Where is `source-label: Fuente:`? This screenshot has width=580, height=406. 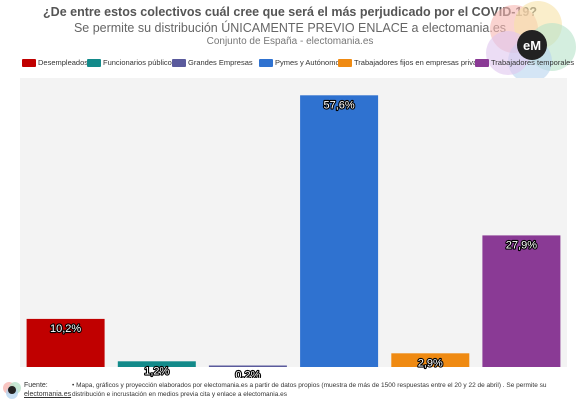 source-label: Fuente: is located at coordinates (36, 385).